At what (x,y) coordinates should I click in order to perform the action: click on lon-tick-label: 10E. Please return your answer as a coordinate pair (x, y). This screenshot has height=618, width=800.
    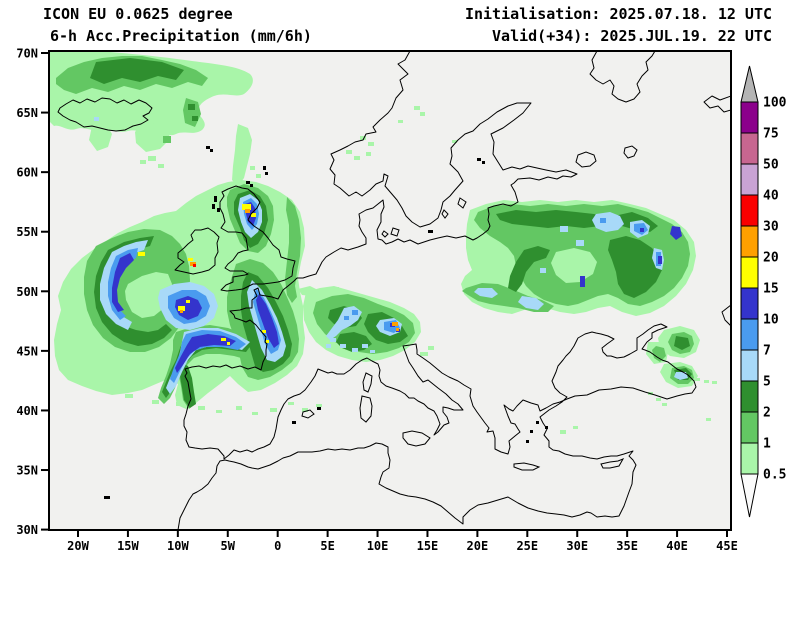
    Looking at the image, I should click on (378, 546).